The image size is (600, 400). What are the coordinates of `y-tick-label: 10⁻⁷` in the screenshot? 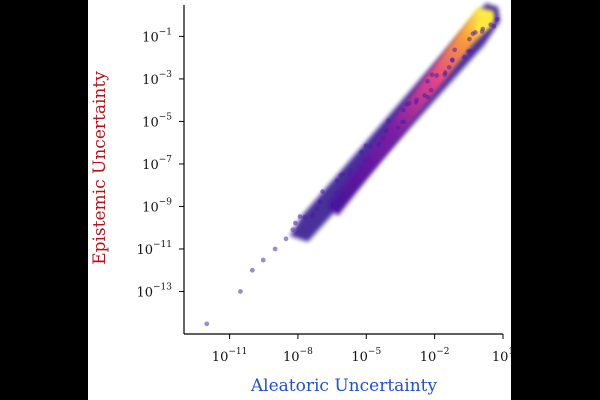 It's located at (157, 164).